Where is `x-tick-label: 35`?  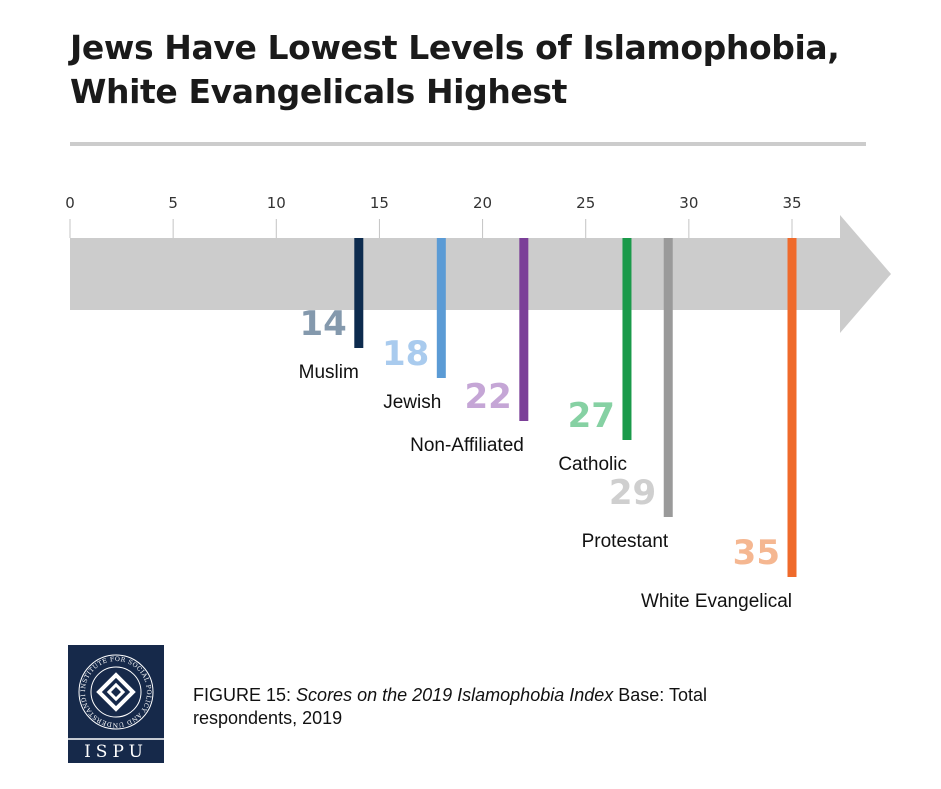 x-tick-label: 35 is located at coordinates (791, 203).